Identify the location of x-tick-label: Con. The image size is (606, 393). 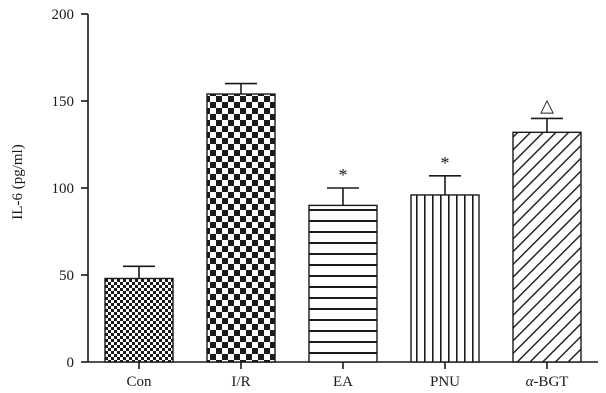
(139, 382).